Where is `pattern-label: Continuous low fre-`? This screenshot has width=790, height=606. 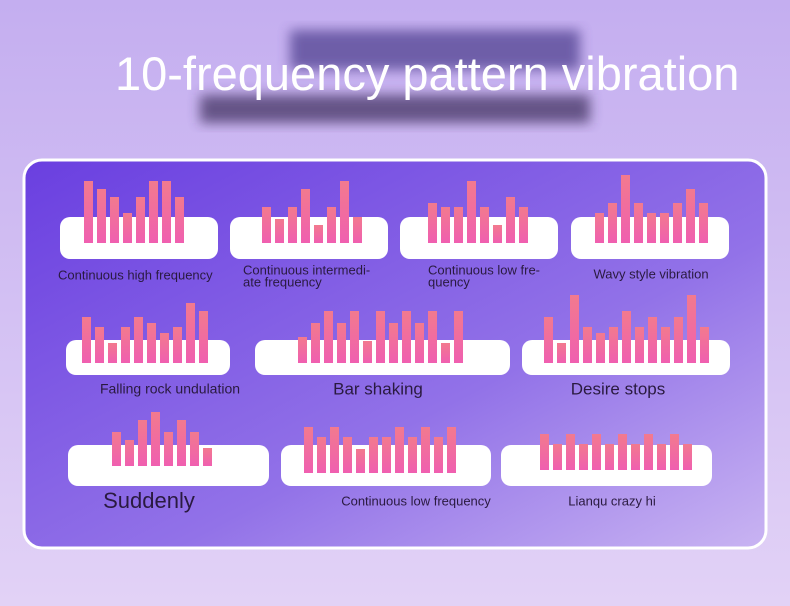
pattern-label: Continuous low fre- is located at coordinates (484, 269).